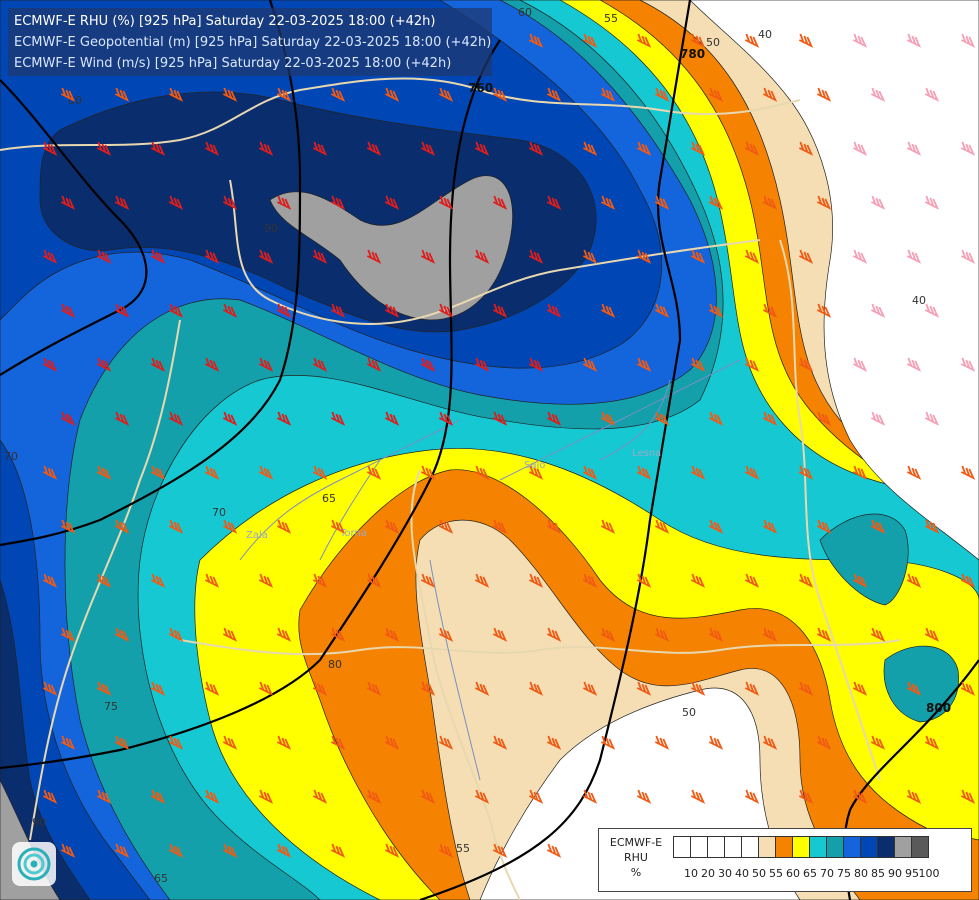 This screenshot has height=900, width=979. I want to click on river-label: Sajo, so click(534, 465).